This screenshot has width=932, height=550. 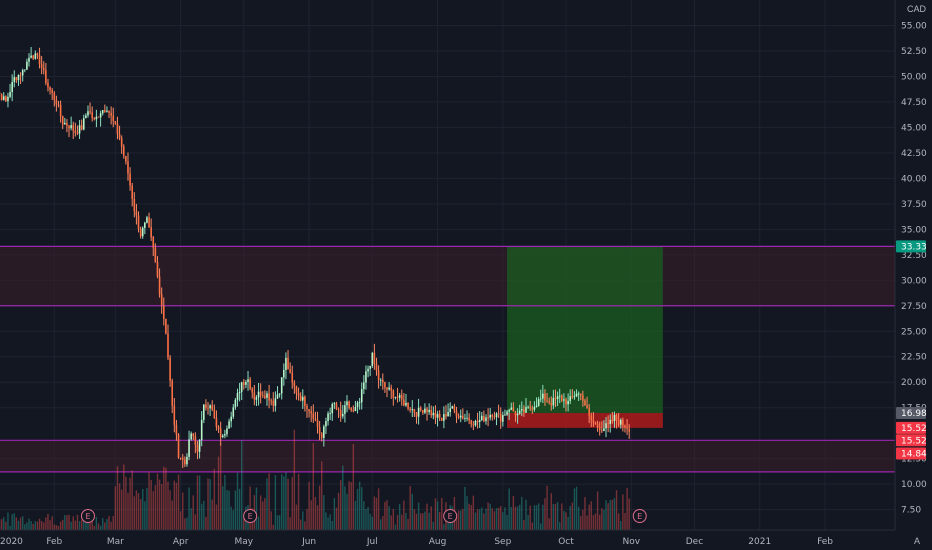 What do you see at coordinates (916, 541) in the screenshot?
I see `auto-scale-button: A` at bounding box center [916, 541].